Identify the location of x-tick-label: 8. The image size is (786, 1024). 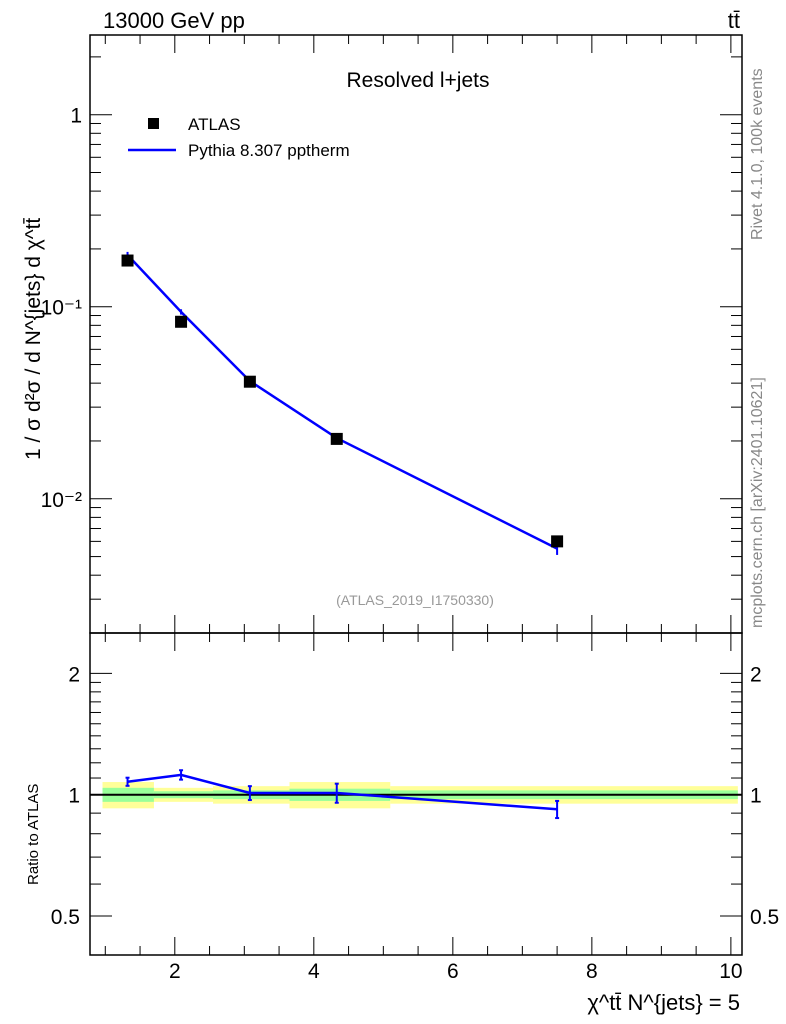
(592, 971).